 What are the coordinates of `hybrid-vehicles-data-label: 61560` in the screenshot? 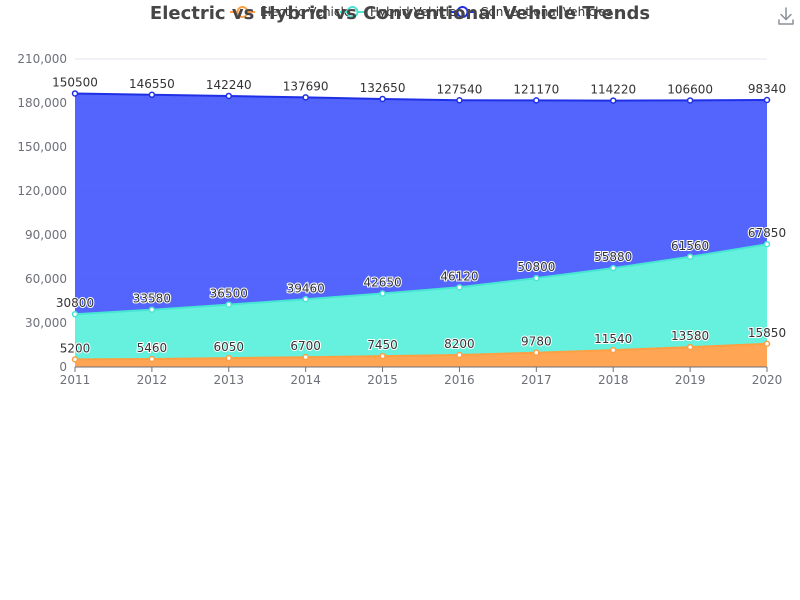 It's located at (690, 246).